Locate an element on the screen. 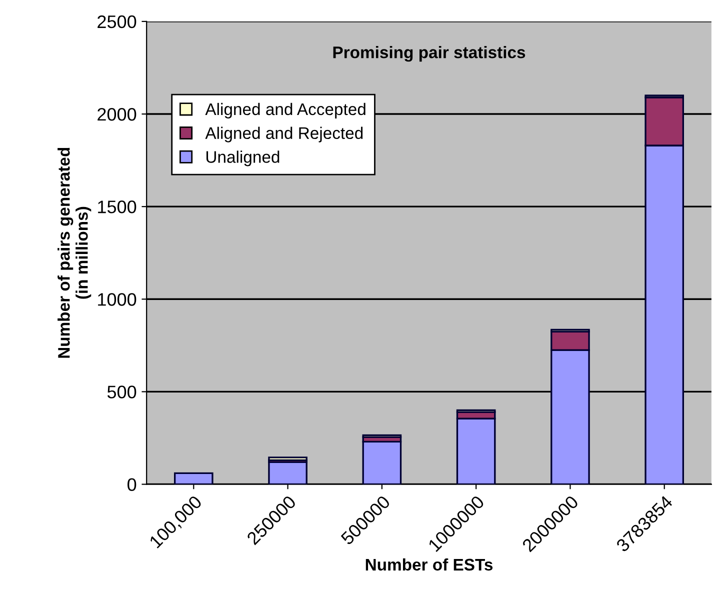 The width and height of the screenshot is (715, 613). y-tick-label: 2000 is located at coordinates (117, 114).